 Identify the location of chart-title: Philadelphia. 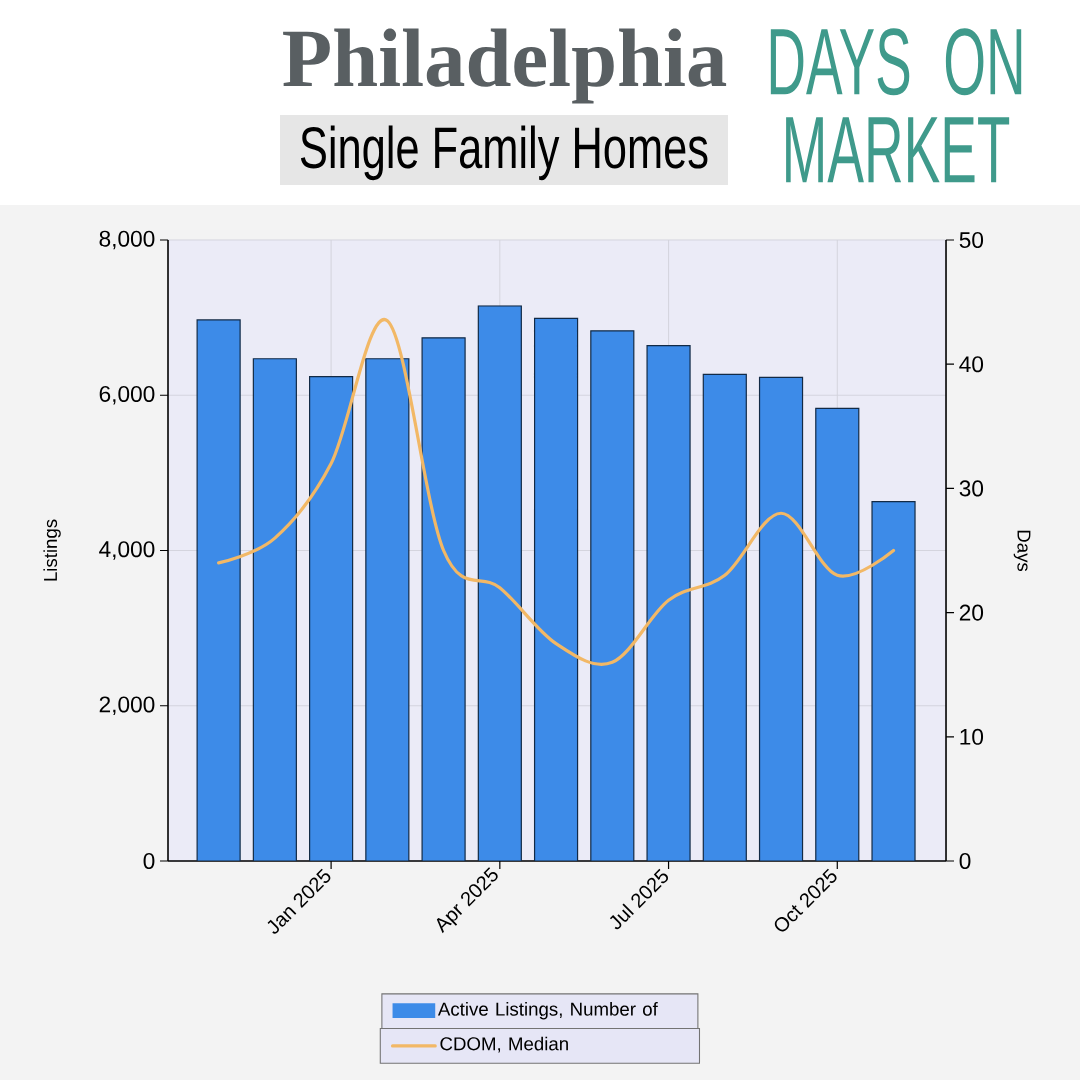
(505, 66).